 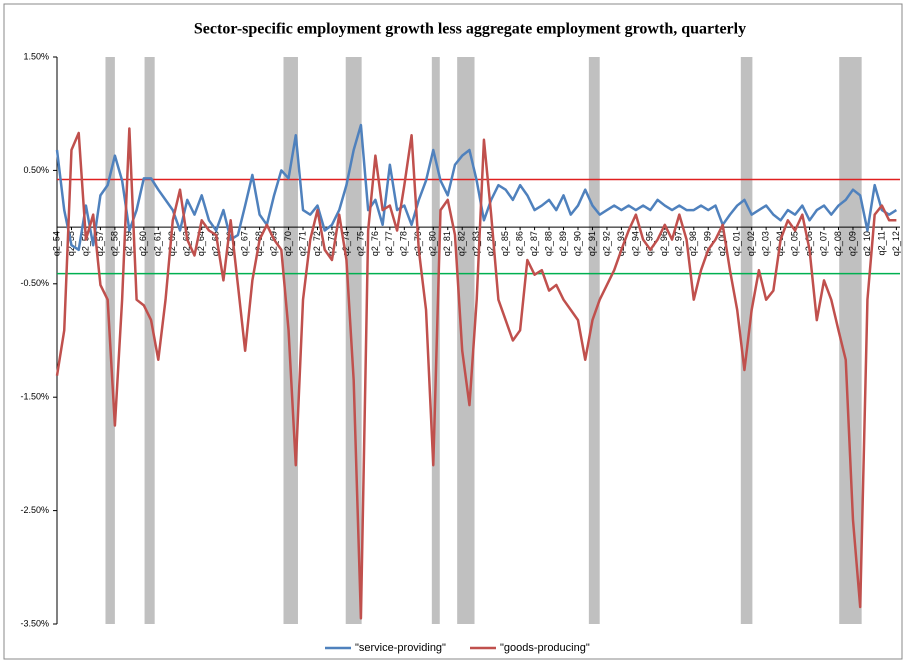 I want to click on x-tick-label: q2_76, so click(x=375, y=243).